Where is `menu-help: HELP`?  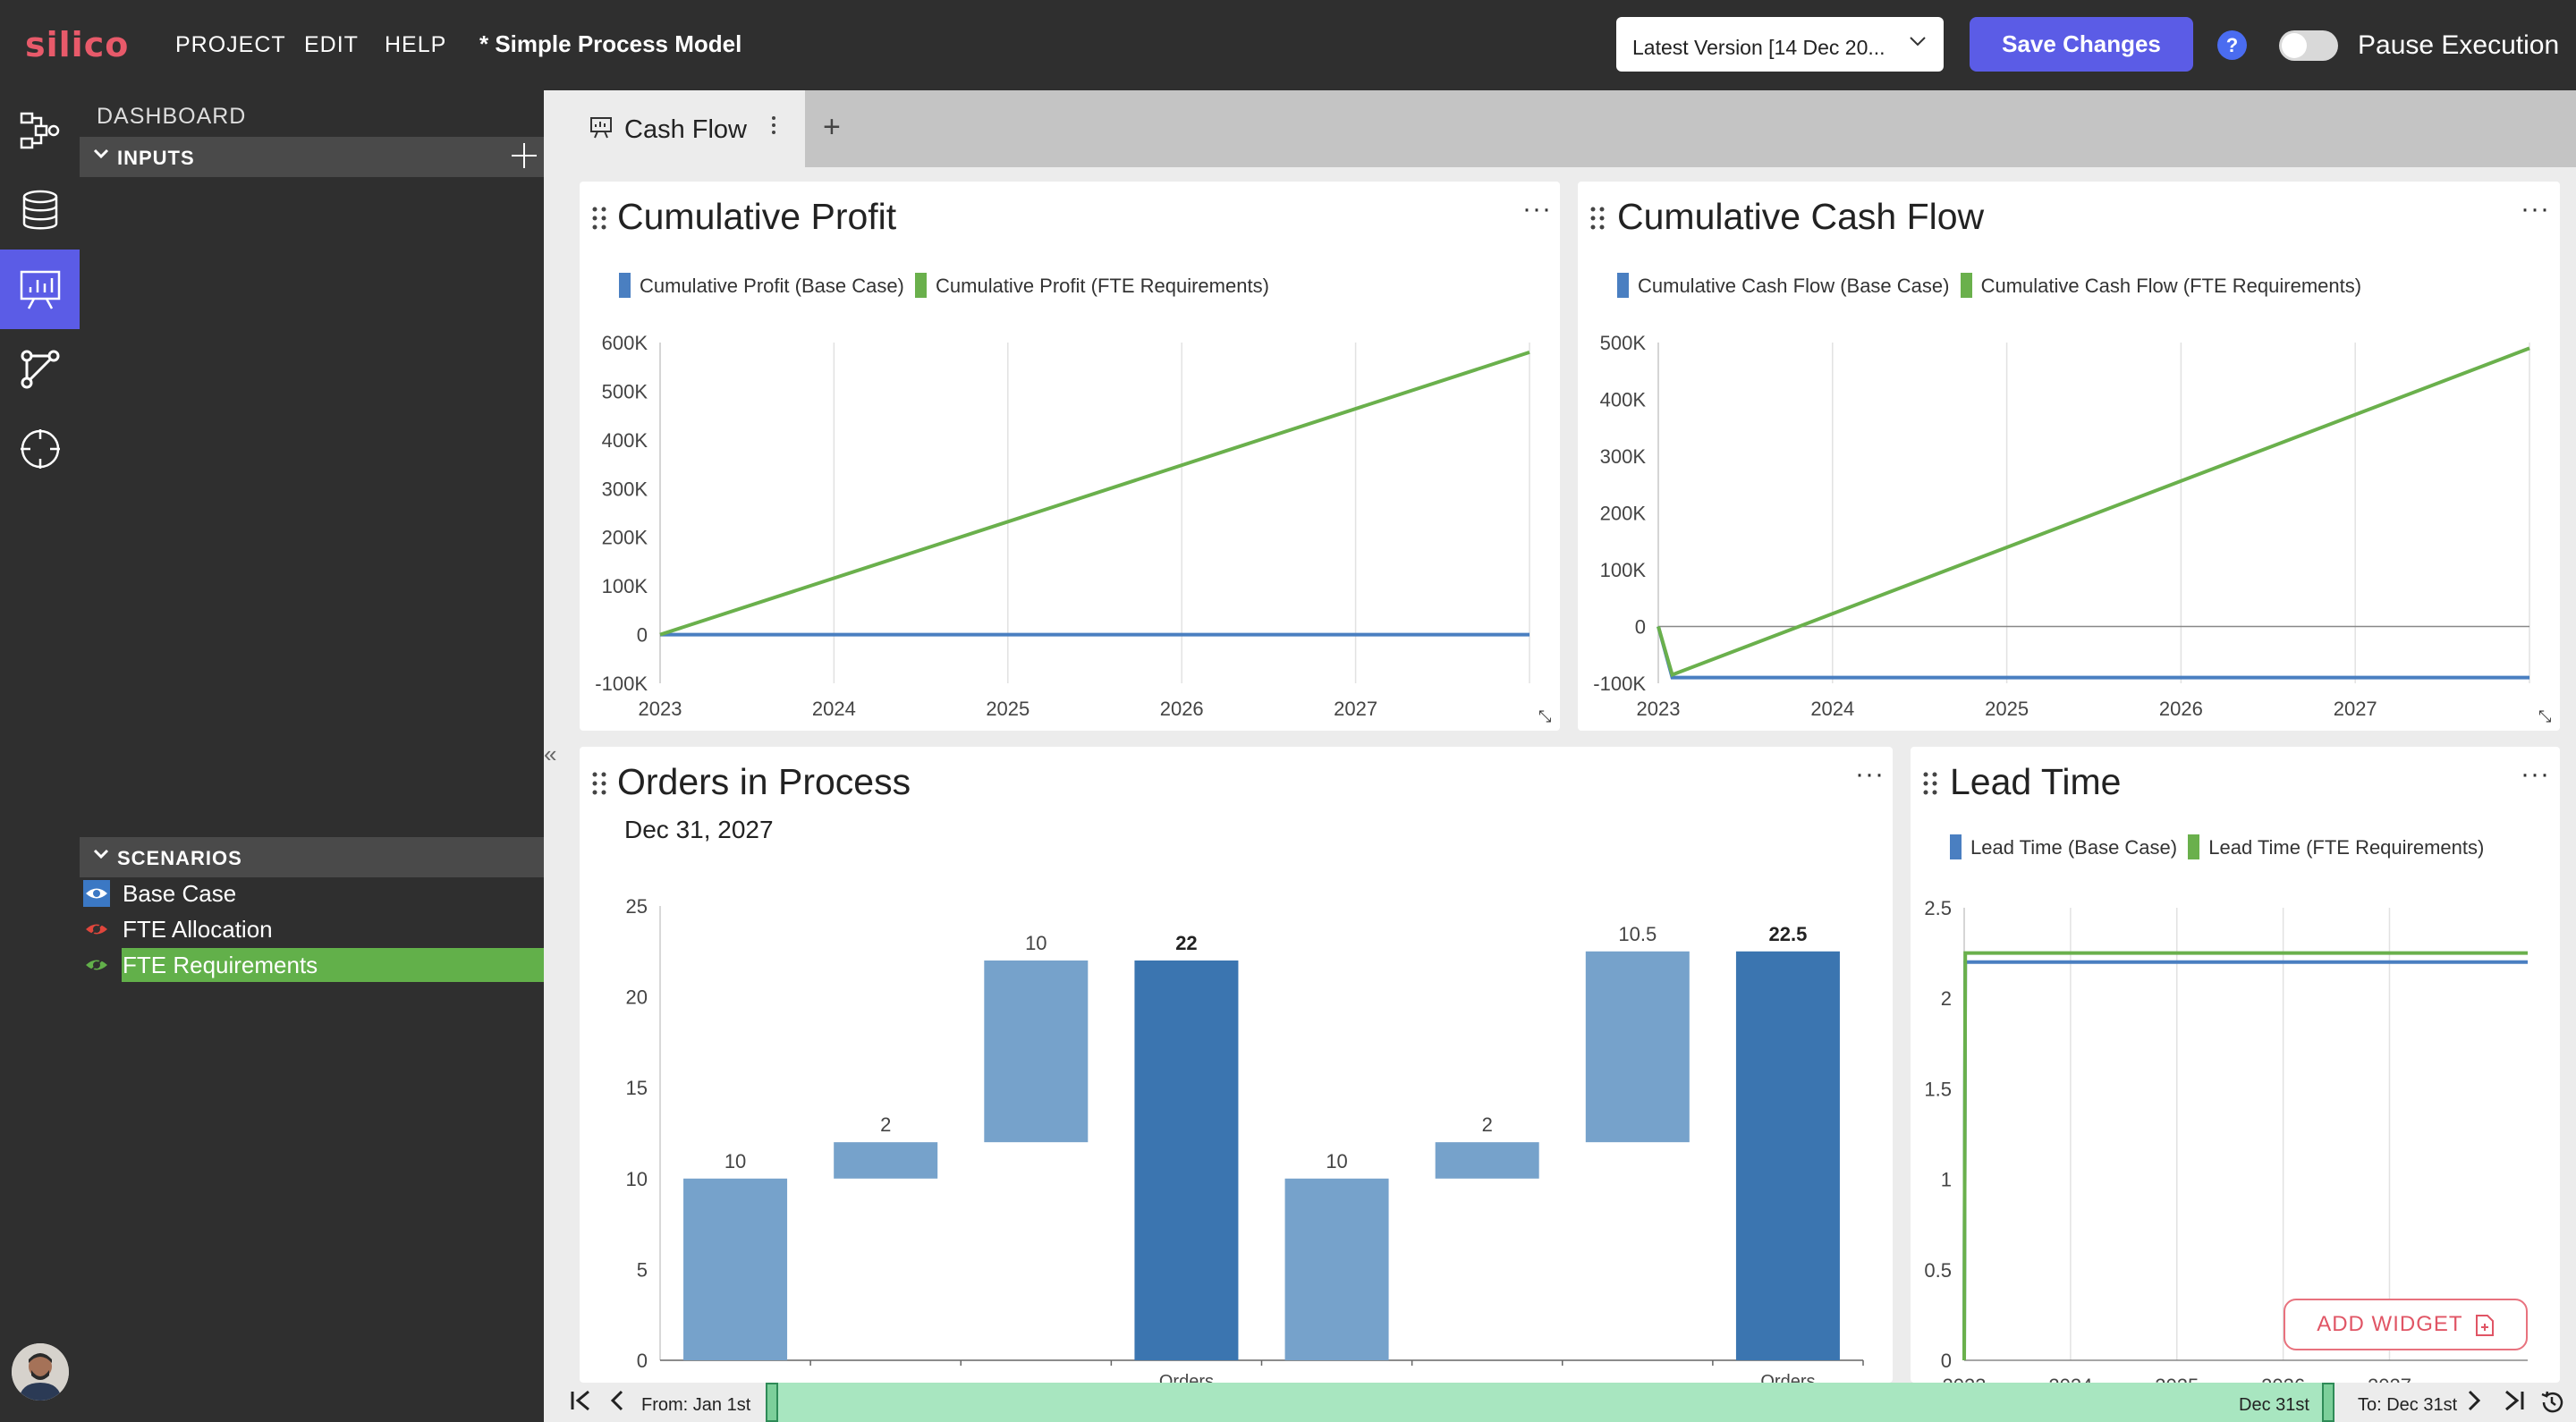
menu-help: HELP is located at coordinates (416, 44).